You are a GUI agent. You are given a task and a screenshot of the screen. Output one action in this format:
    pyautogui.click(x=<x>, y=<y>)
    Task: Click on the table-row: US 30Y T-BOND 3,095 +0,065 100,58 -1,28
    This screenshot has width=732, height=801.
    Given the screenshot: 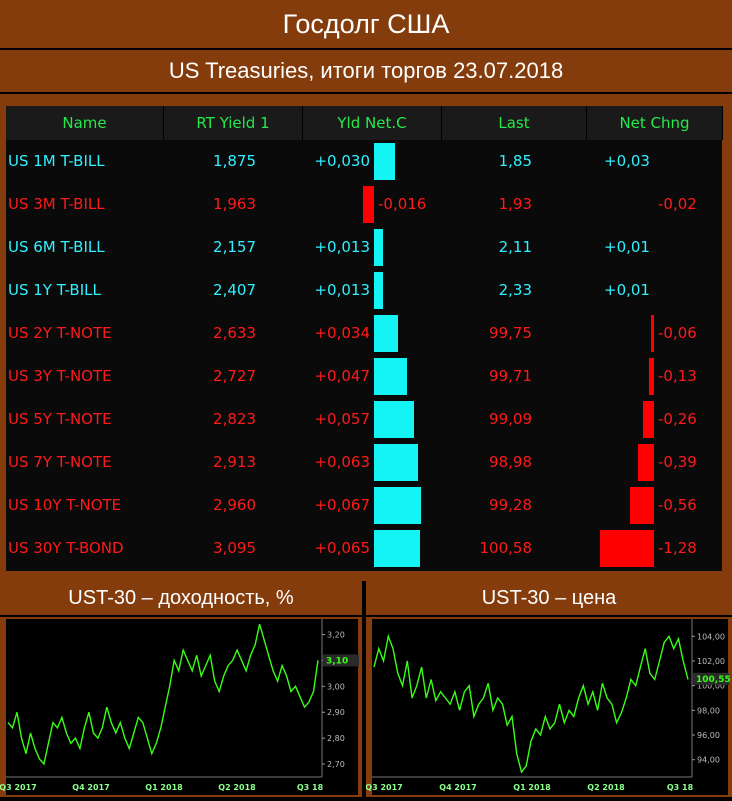 What is the action you would take?
    pyautogui.click(x=364, y=548)
    